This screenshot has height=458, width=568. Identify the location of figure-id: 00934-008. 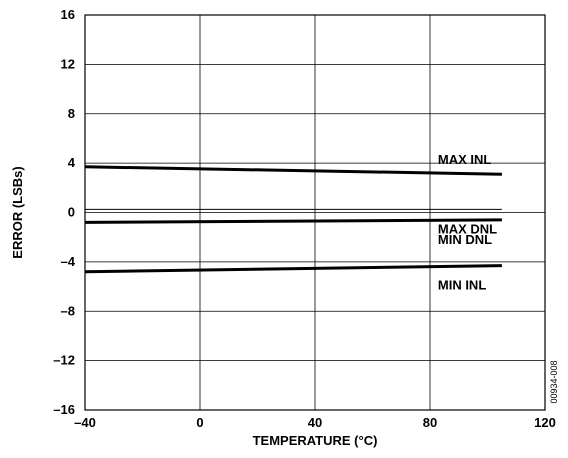
(554, 381).